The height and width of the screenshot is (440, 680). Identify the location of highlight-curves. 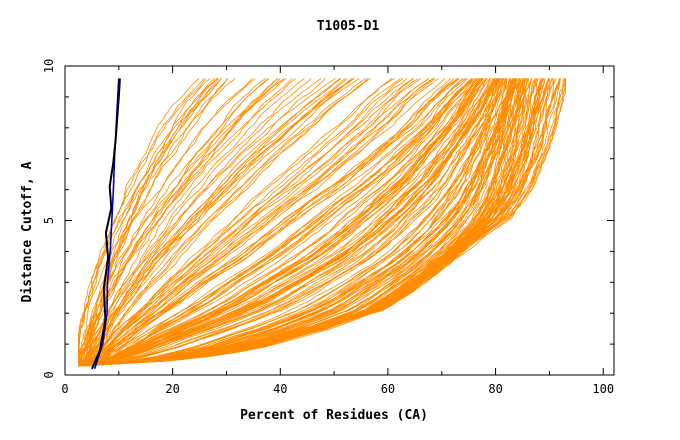
(105, 224).